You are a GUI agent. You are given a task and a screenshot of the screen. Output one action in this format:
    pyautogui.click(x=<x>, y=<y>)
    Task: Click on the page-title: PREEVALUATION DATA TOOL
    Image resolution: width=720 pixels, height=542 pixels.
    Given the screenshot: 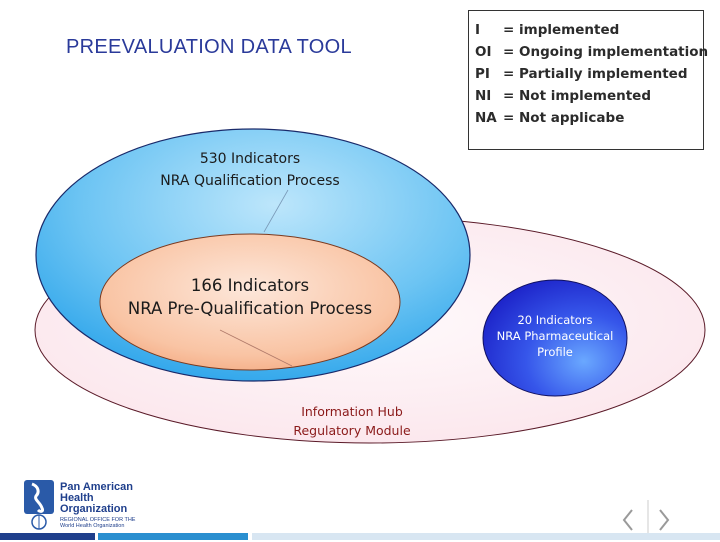 What is the action you would take?
    pyautogui.click(x=209, y=47)
    